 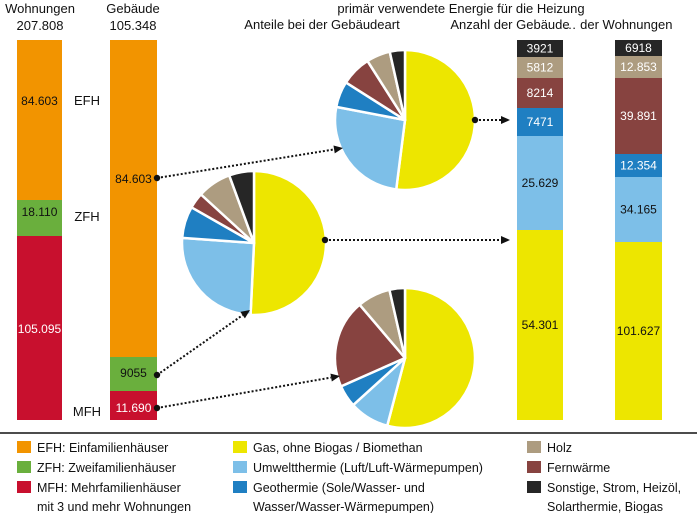 I want to click on legend-label: Wasser/Wasser-Wärmepumpen), so click(x=343, y=506).